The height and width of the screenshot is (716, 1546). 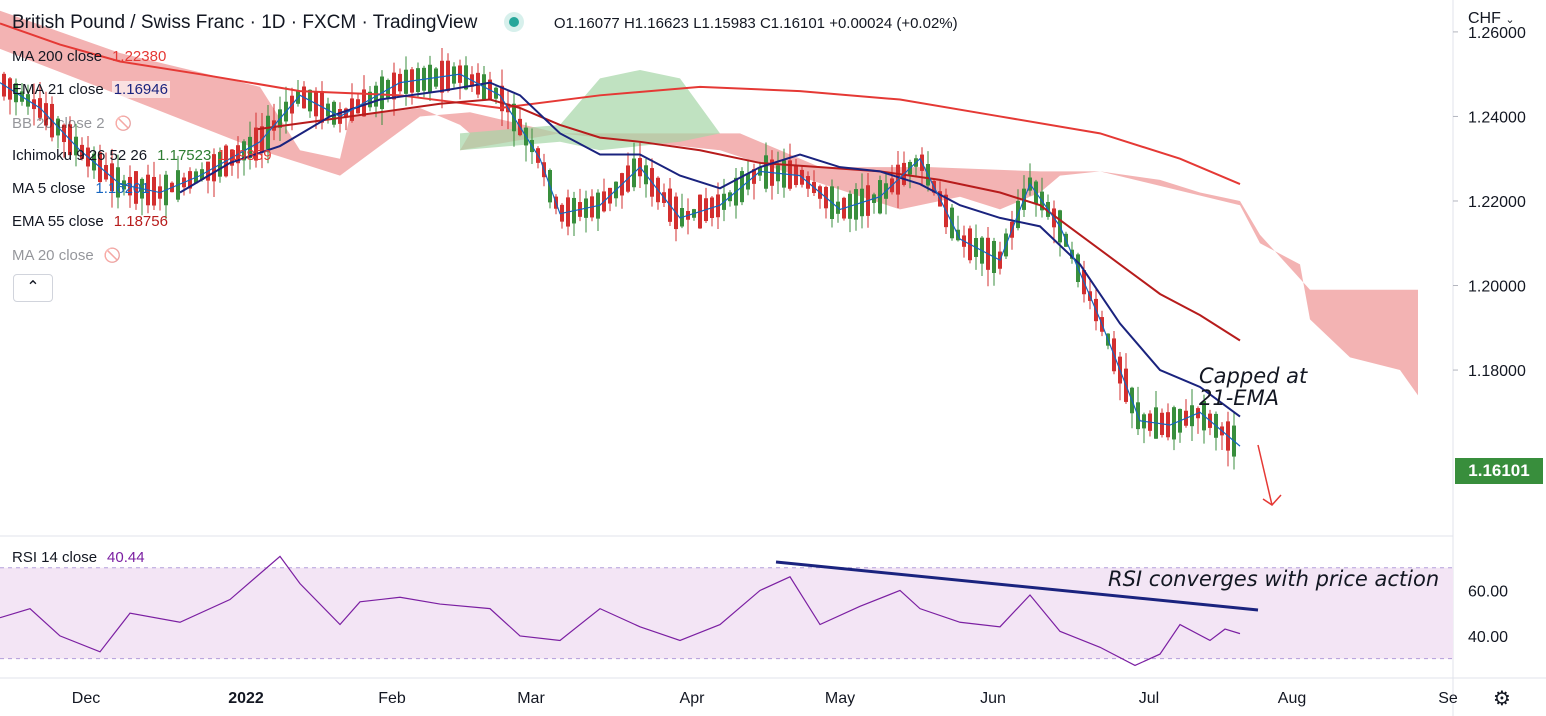 What do you see at coordinates (1488, 591) in the screenshot?
I see `rsi-tick-label: 60.00` at bounding box center [1488, 591].